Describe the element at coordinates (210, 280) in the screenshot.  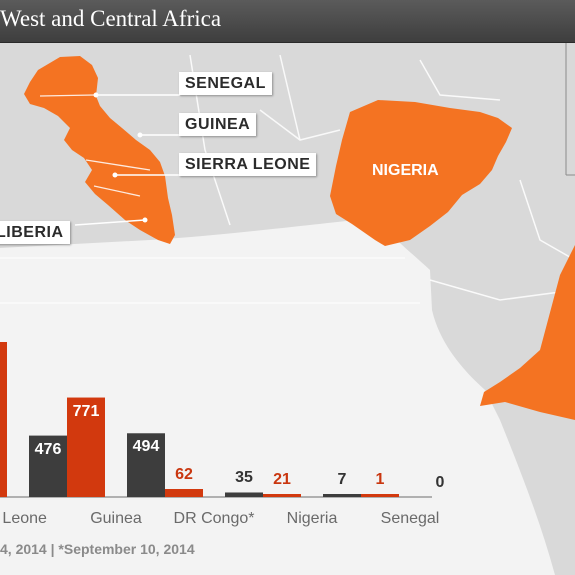
I see `chart-gridlines` at that location.